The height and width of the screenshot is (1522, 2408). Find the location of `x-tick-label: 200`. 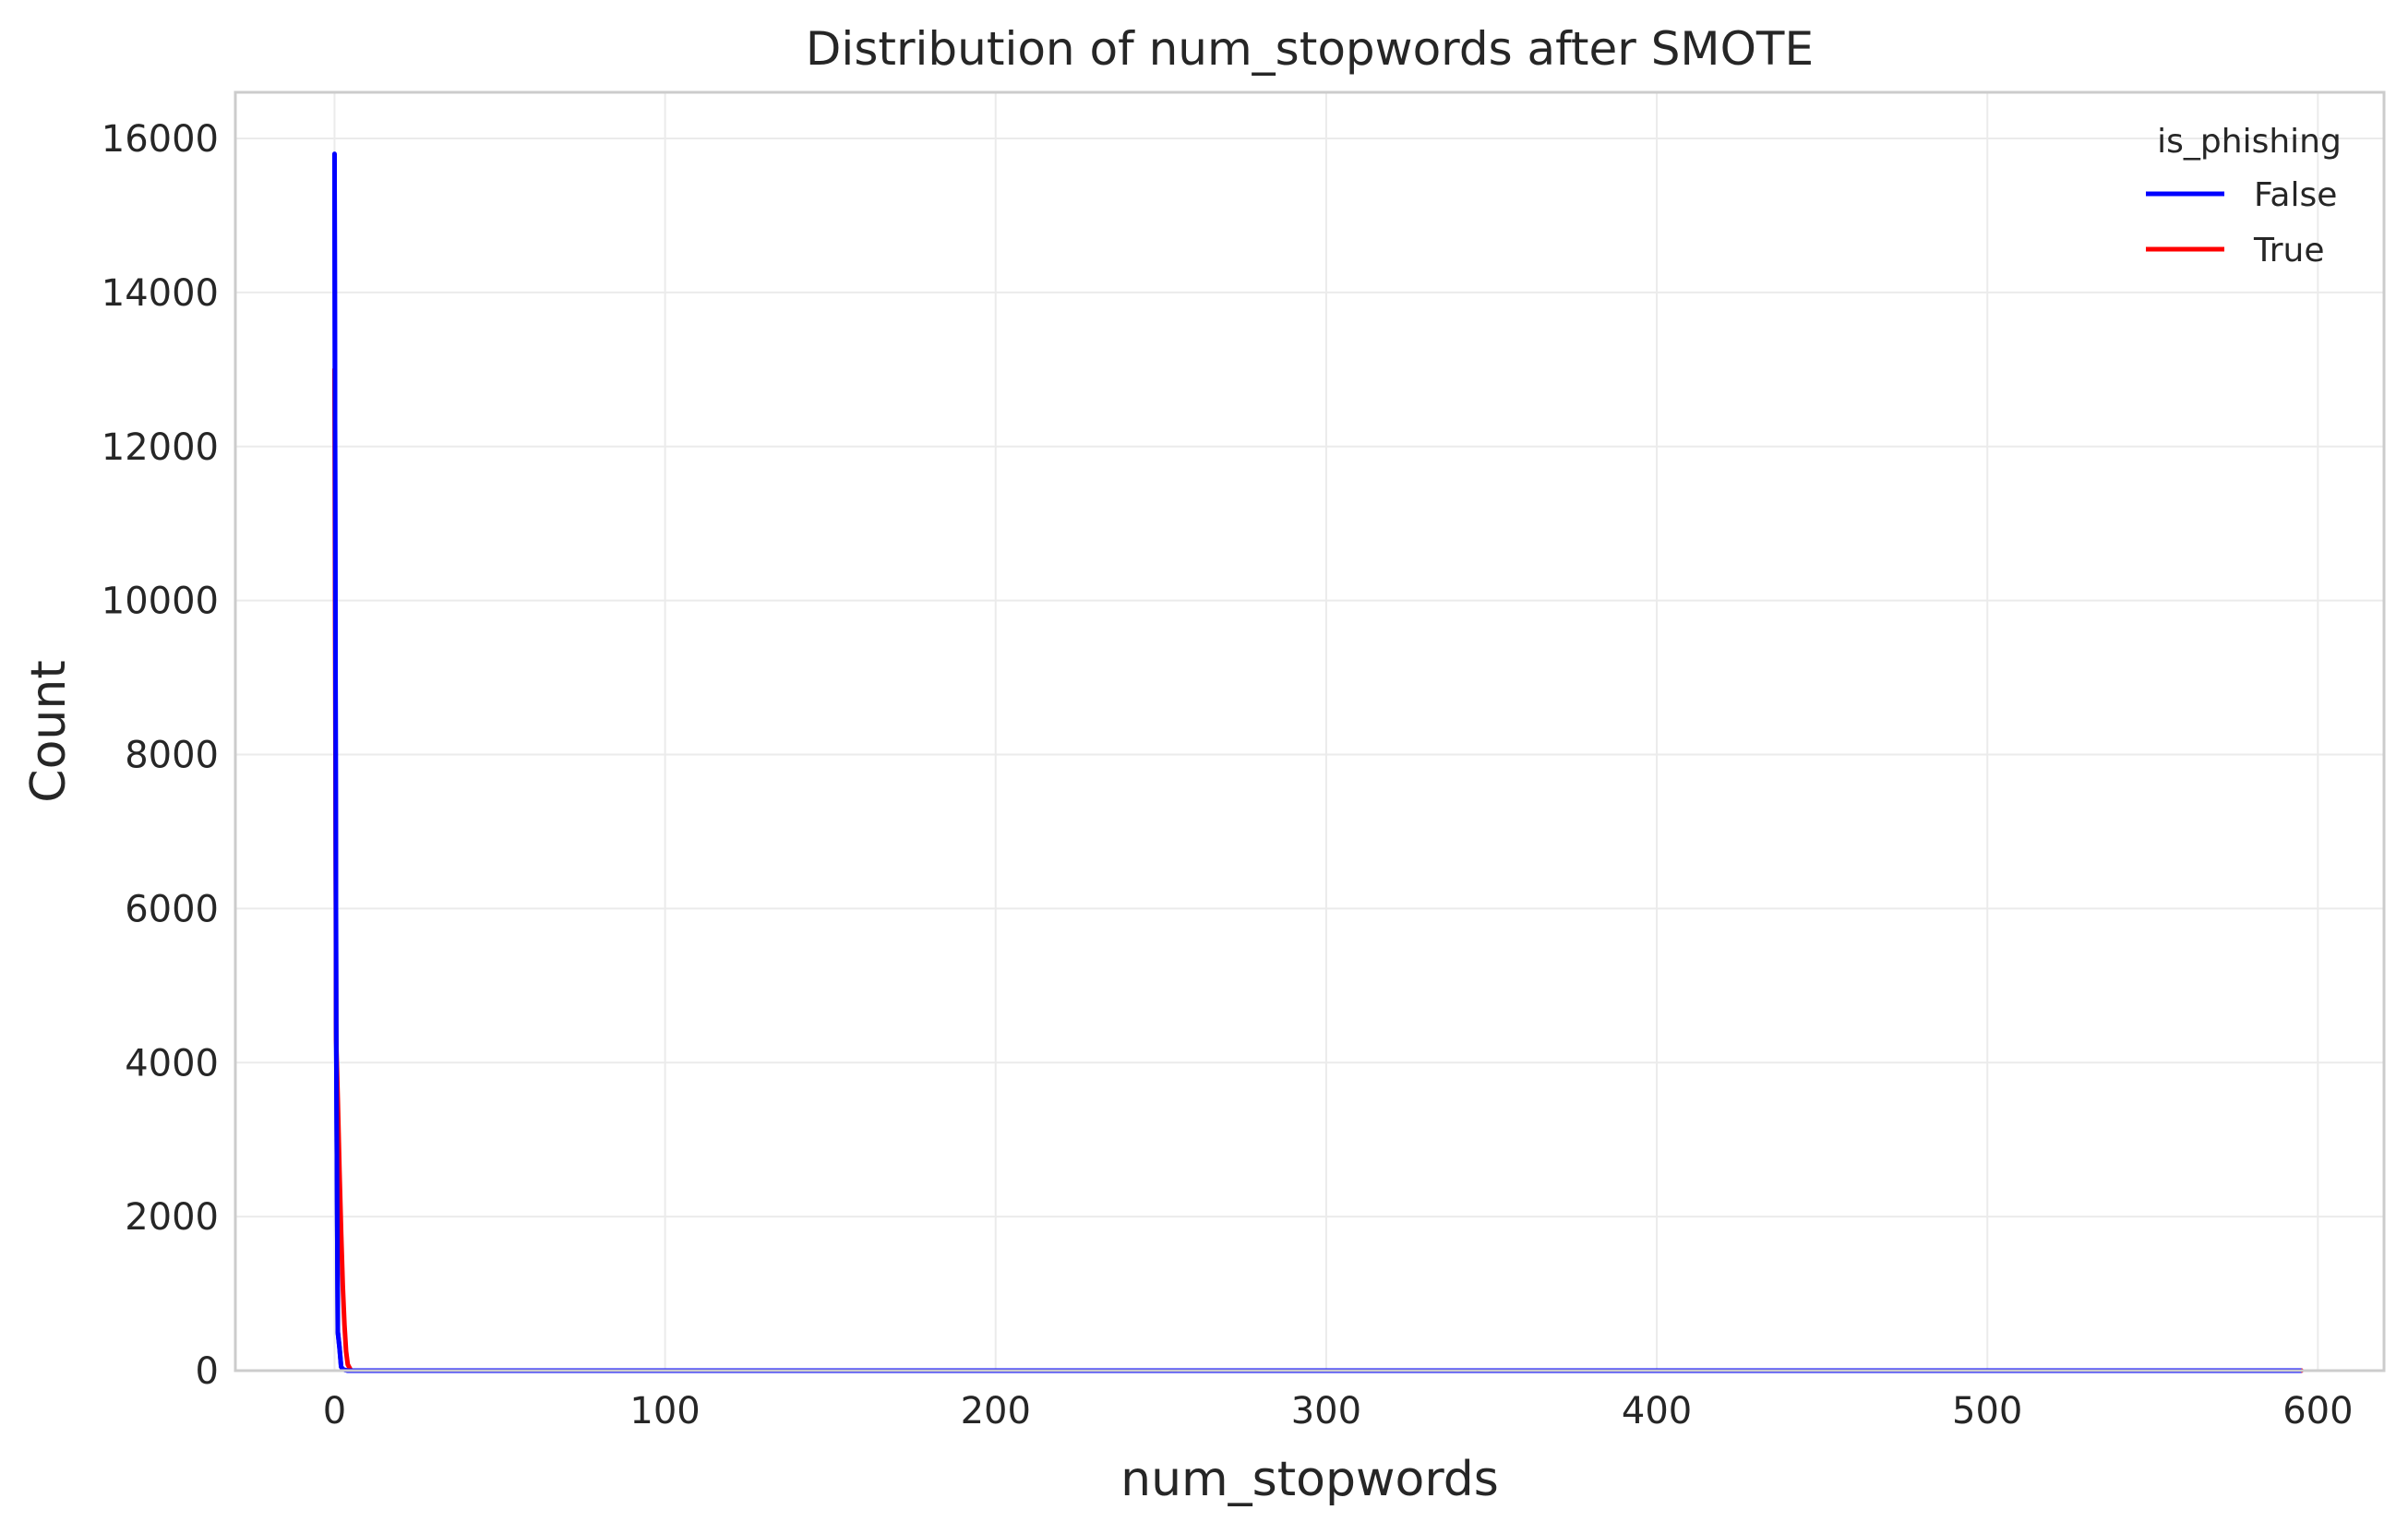

x-tick-label: 200 is located at coordinates (996, 1411).